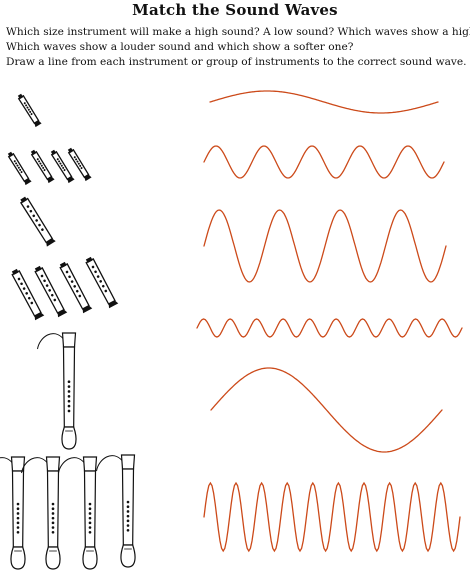 This screenshot has height=576, width=470. I want to click on worksheet-title: Match the Sound Waves, so click(235, 10).